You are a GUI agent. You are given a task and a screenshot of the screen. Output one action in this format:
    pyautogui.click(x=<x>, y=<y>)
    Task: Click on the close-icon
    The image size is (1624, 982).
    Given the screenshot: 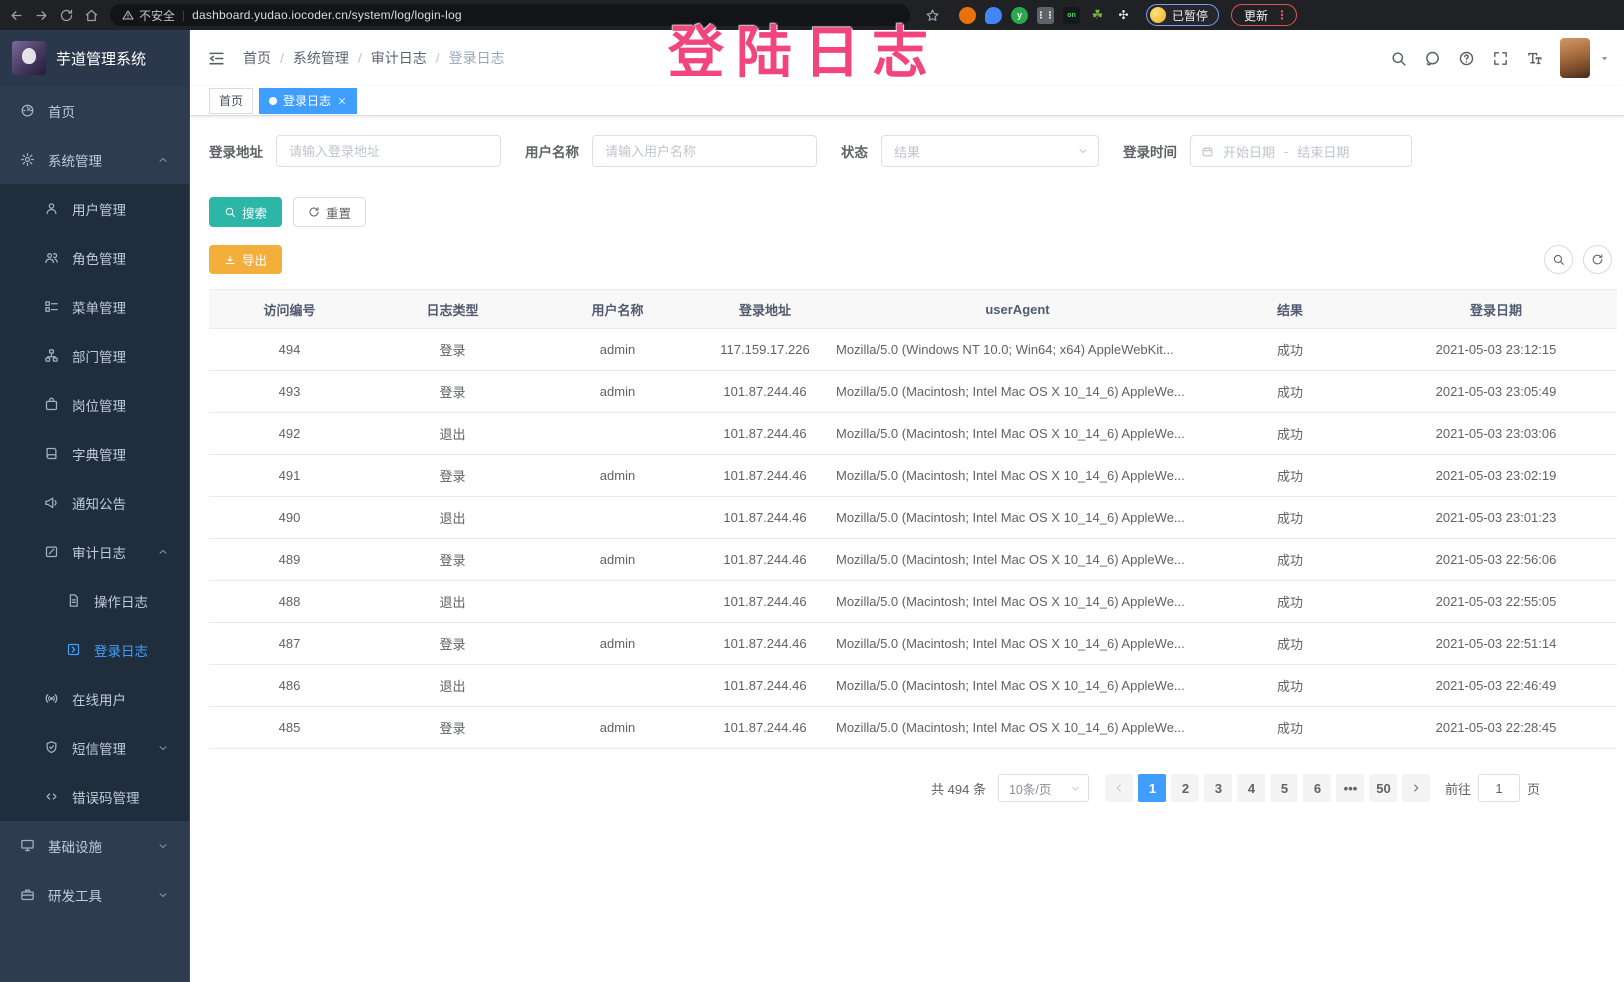 What is the action you would take?
    pyautogui.click(x=342, y=101)
    